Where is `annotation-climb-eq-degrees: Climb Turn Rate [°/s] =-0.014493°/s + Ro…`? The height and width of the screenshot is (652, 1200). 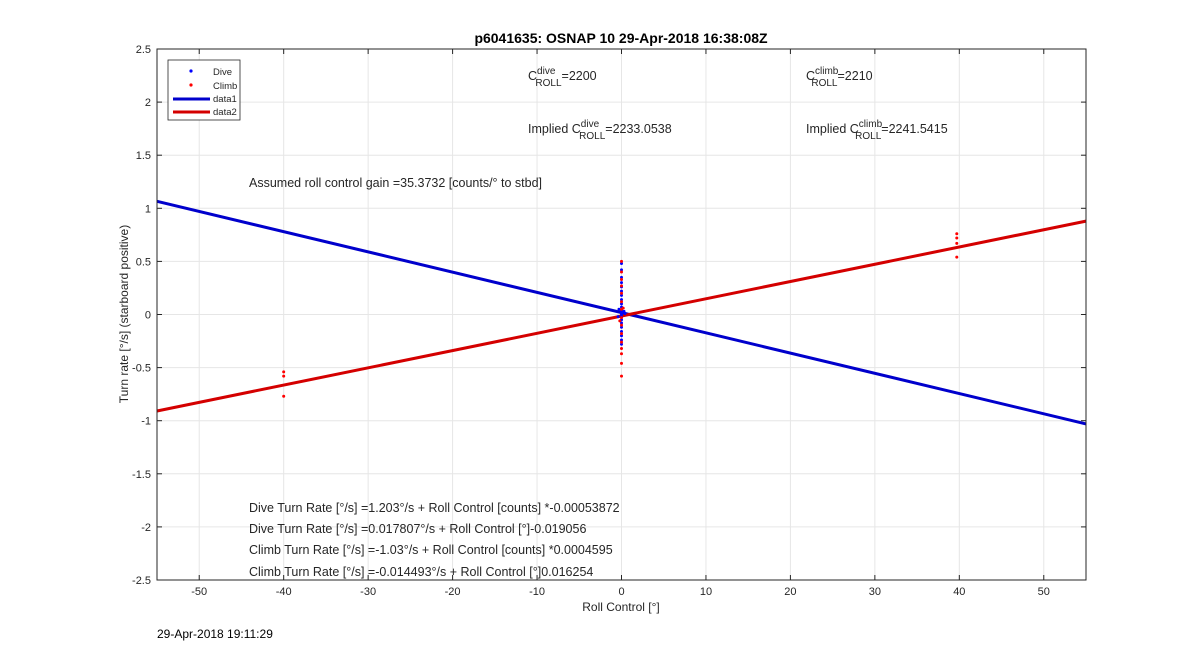 annotation-climb-eq-degrees: Climb Turn Rate [°/s] =-0.014493°/s + Ro… is located at coordinates (421, 572).